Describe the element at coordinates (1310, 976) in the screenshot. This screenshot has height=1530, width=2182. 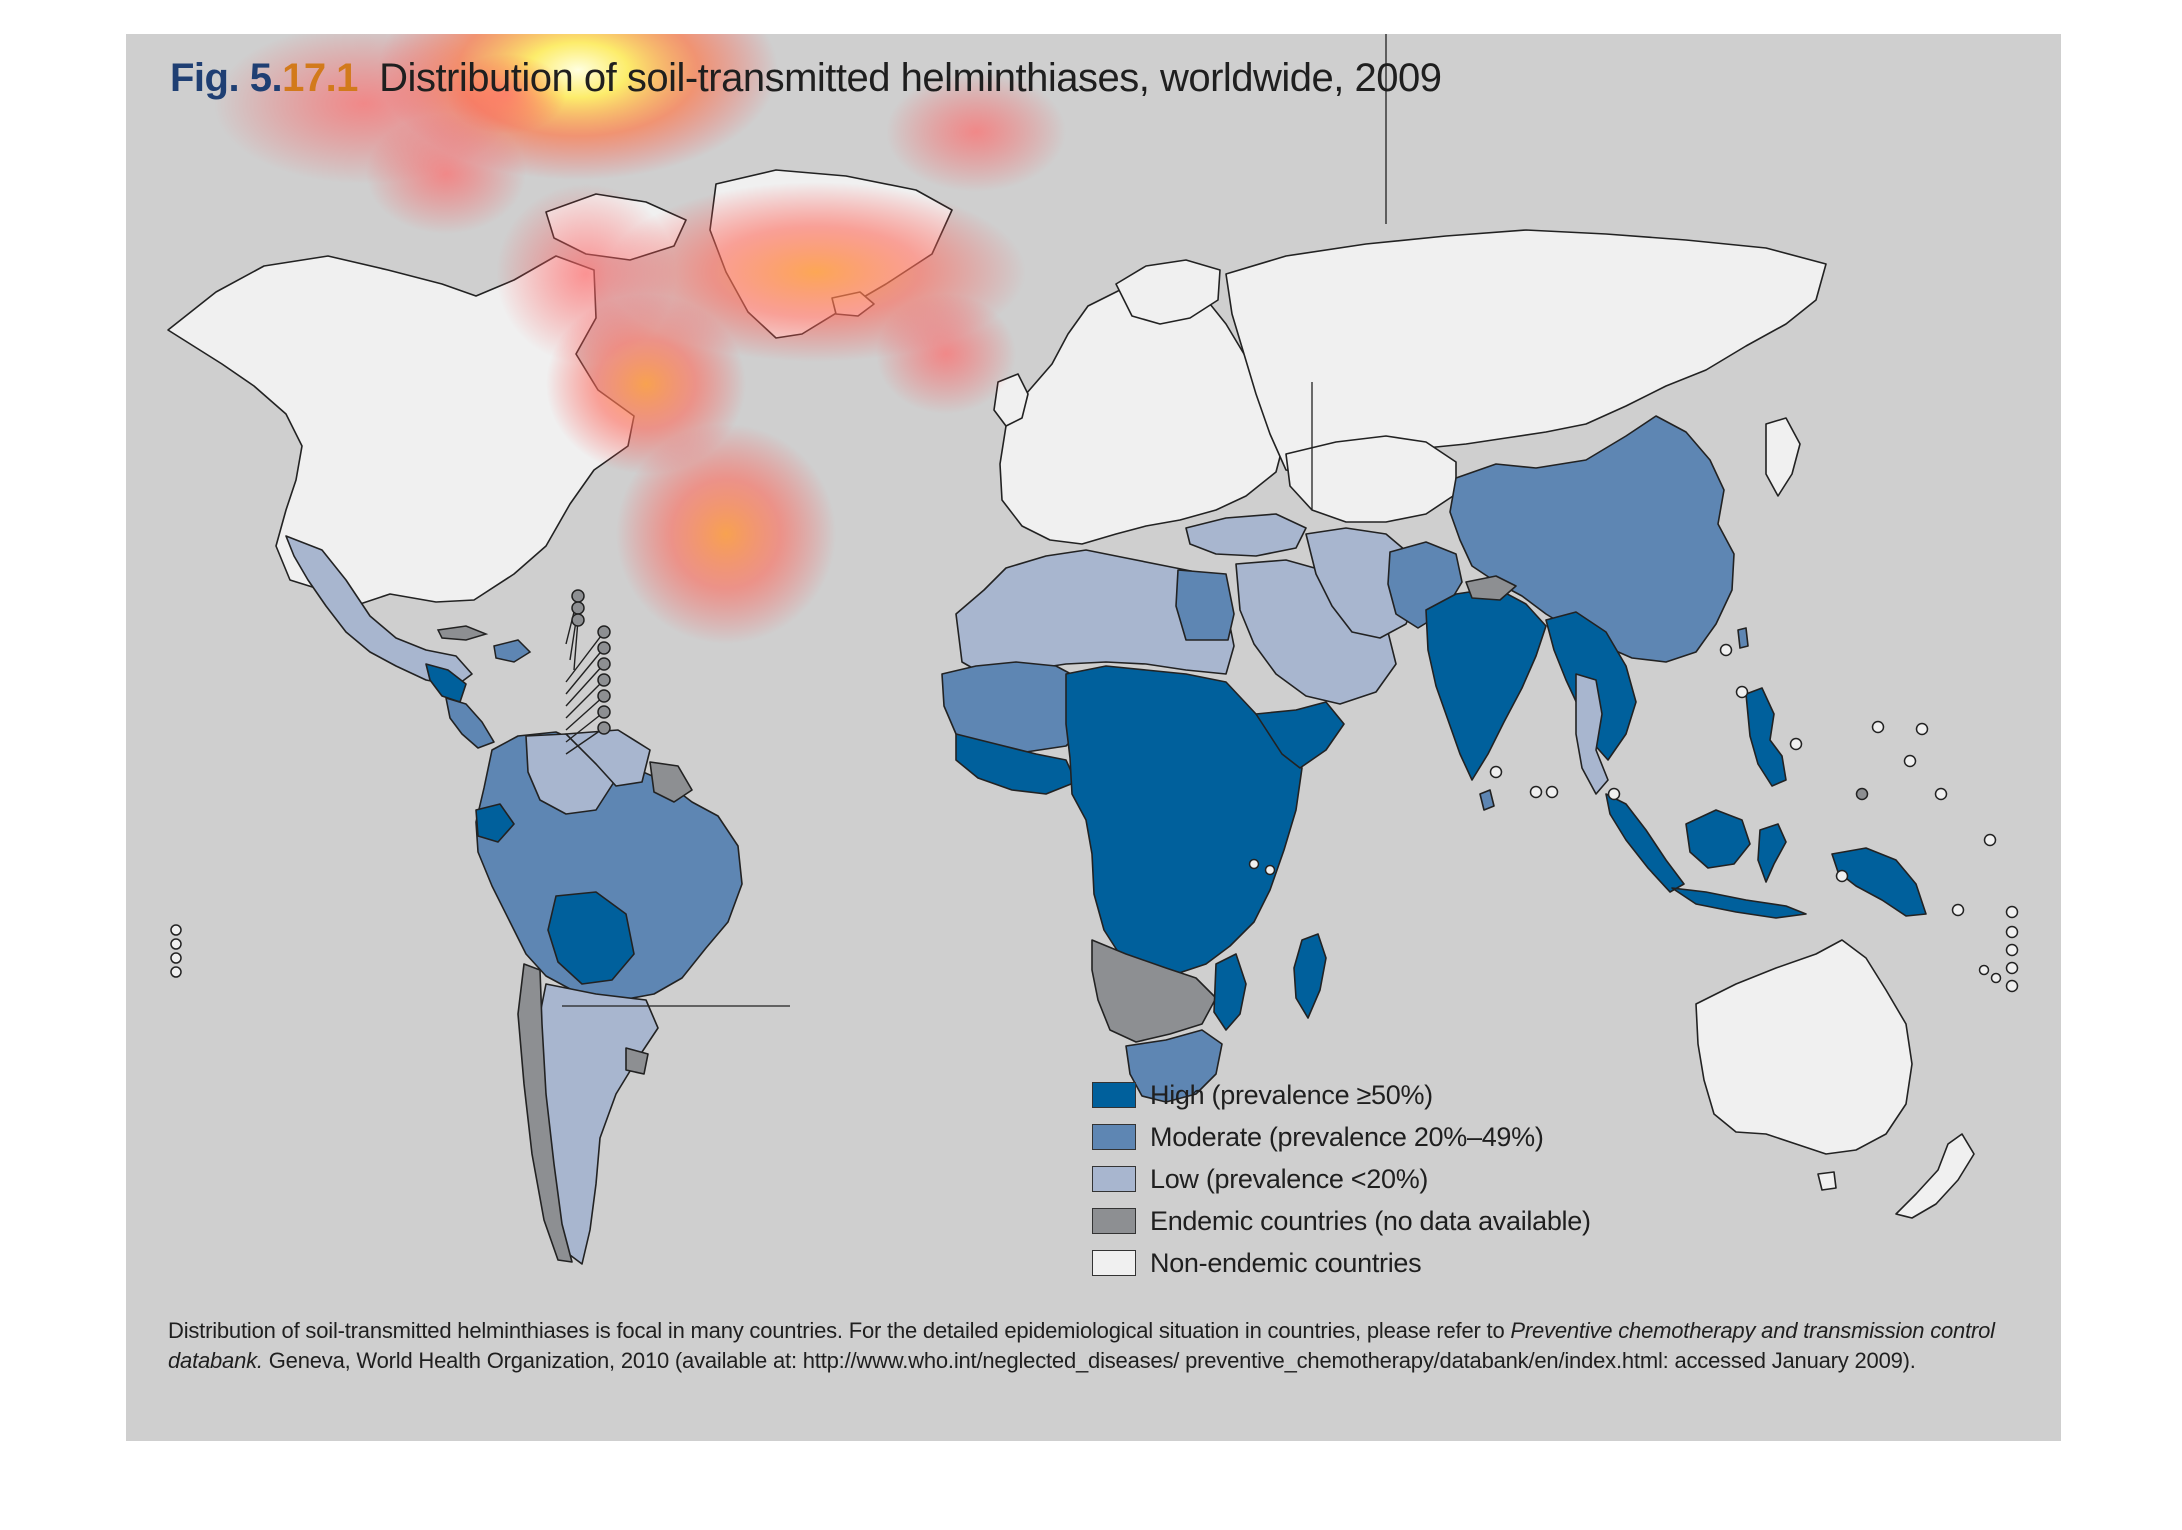
I see `region-madagascar` at that location.